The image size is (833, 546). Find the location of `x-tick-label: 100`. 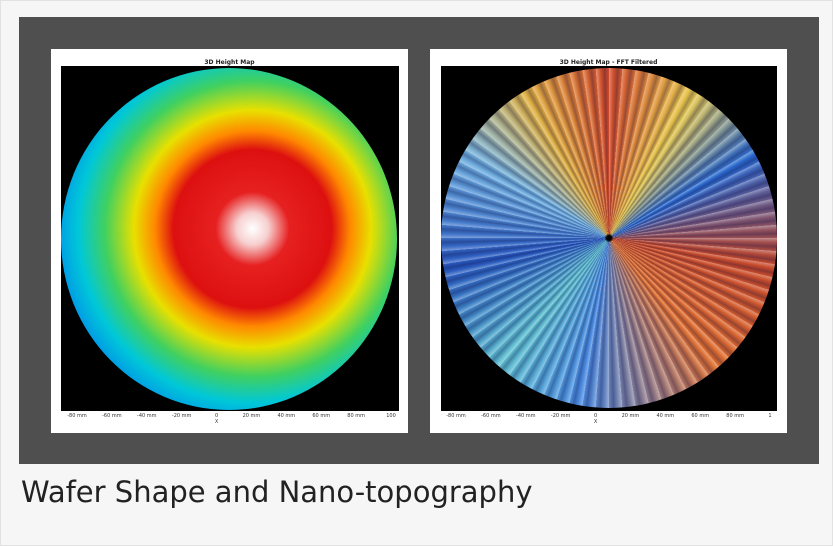

x-tick-label: 100 is located at coordinates (391, 416).